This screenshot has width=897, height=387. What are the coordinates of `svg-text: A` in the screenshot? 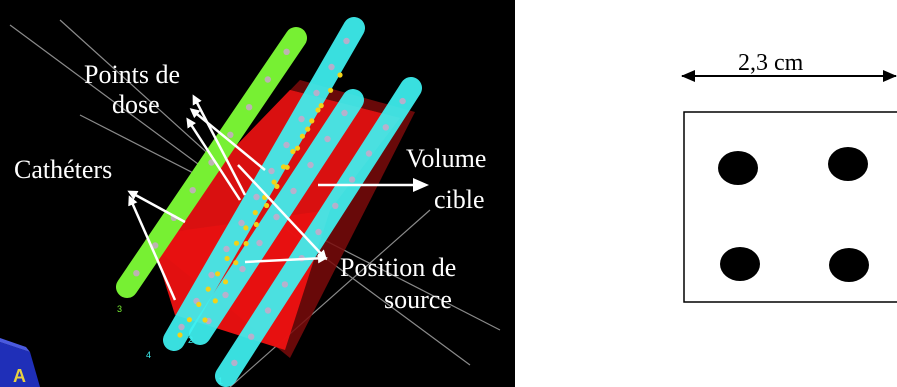 It's located at (19, 376).